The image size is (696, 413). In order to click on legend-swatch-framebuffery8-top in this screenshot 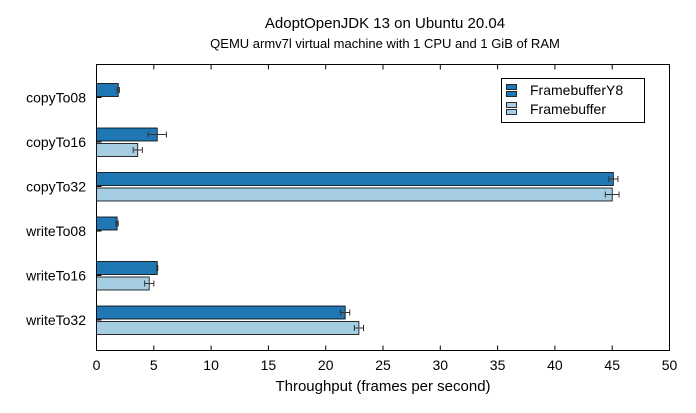, I will do `click(511, 87)`.